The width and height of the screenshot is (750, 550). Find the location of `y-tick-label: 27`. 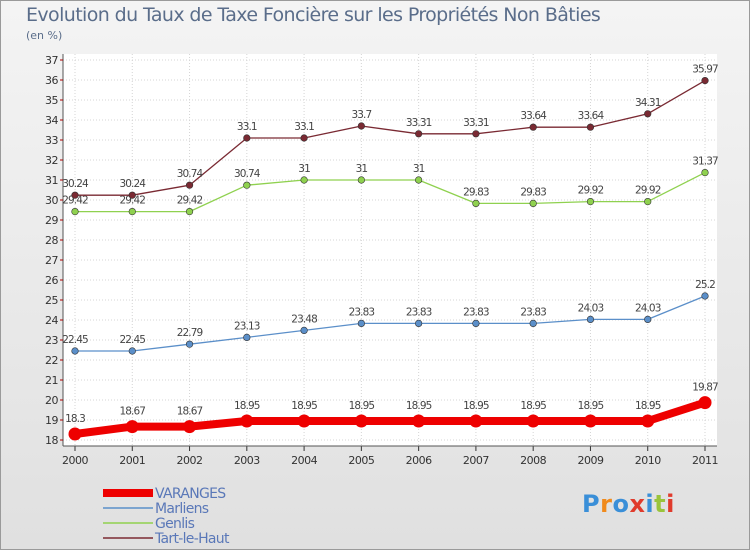

y-tick-label: 27 is located at coordinates (51, 260).